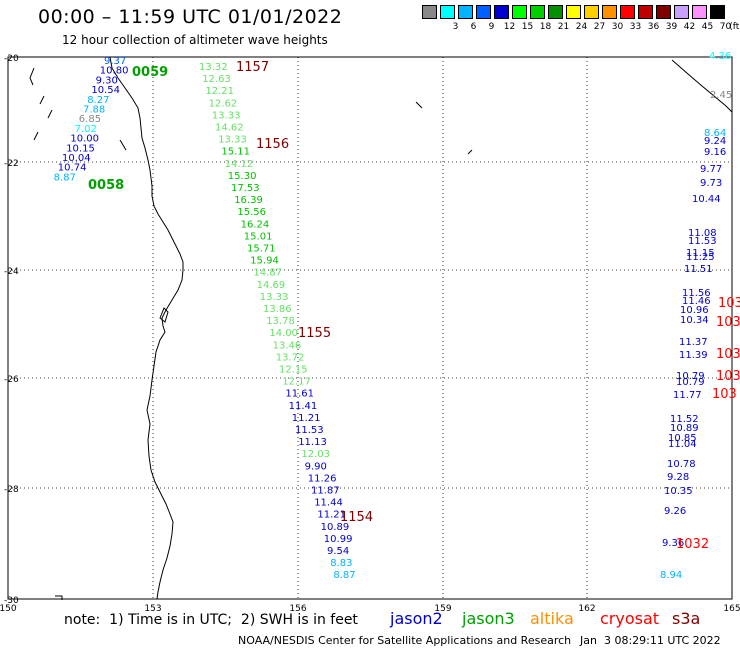  What do you see at coordinates (331, 515) in the screenshot?
I see `swh-value: 11.21` at bounding box center [331, 515].